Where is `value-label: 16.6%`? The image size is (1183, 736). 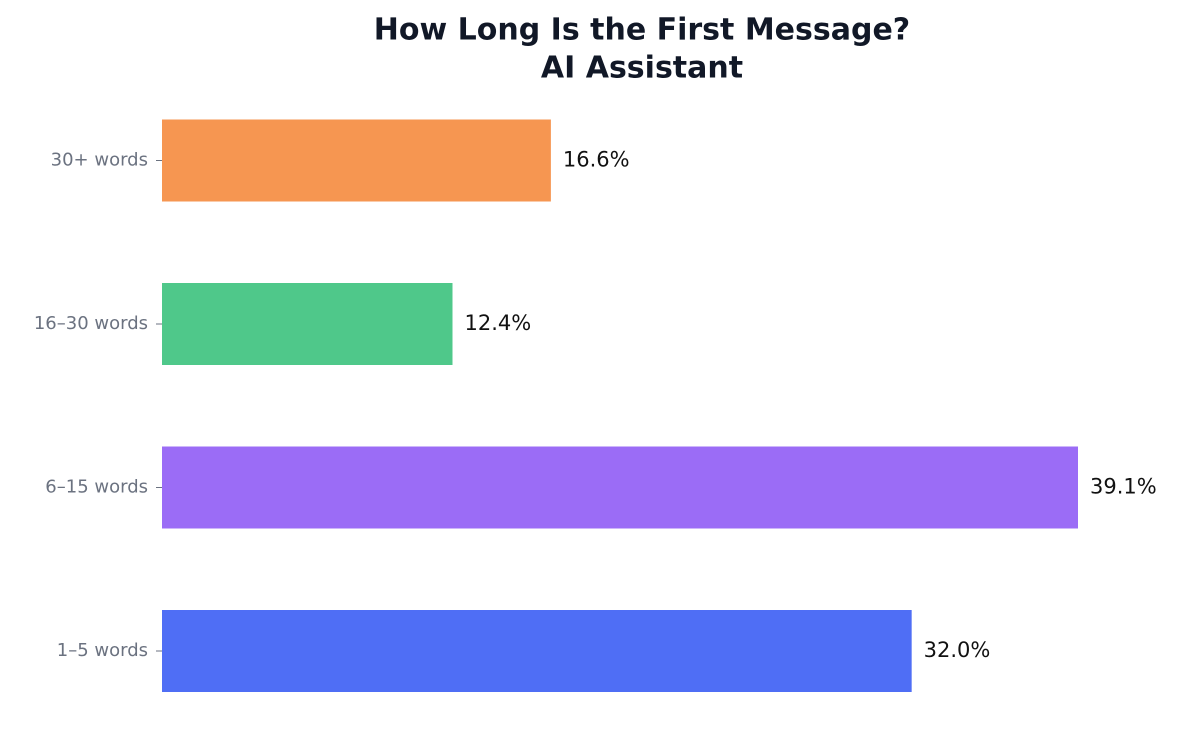
value-label: 16.6% is located at coordinates (596, 160).